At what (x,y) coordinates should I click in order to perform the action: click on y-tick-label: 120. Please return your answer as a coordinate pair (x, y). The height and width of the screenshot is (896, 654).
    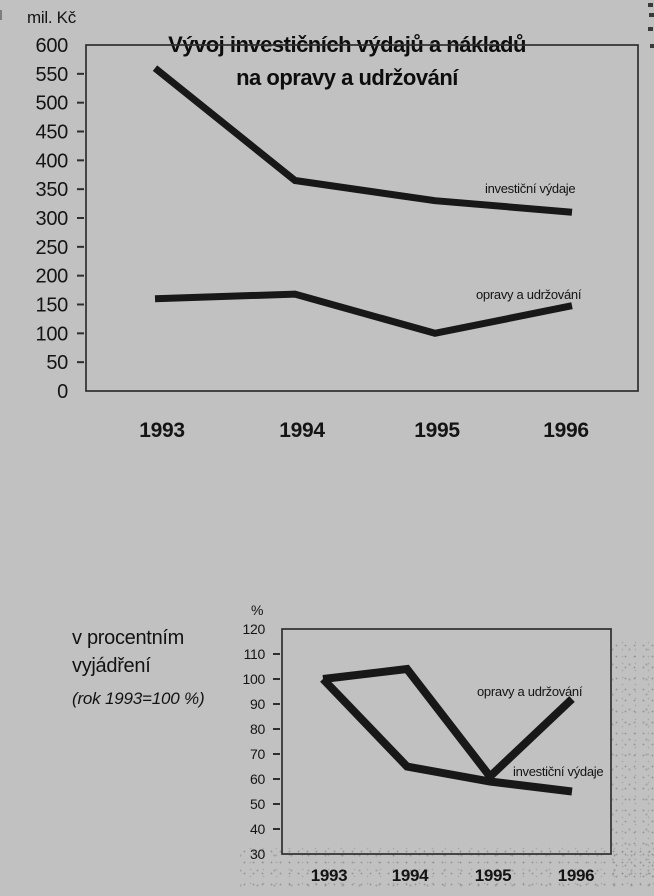
    Looking at the image, I should click on (254, 629).